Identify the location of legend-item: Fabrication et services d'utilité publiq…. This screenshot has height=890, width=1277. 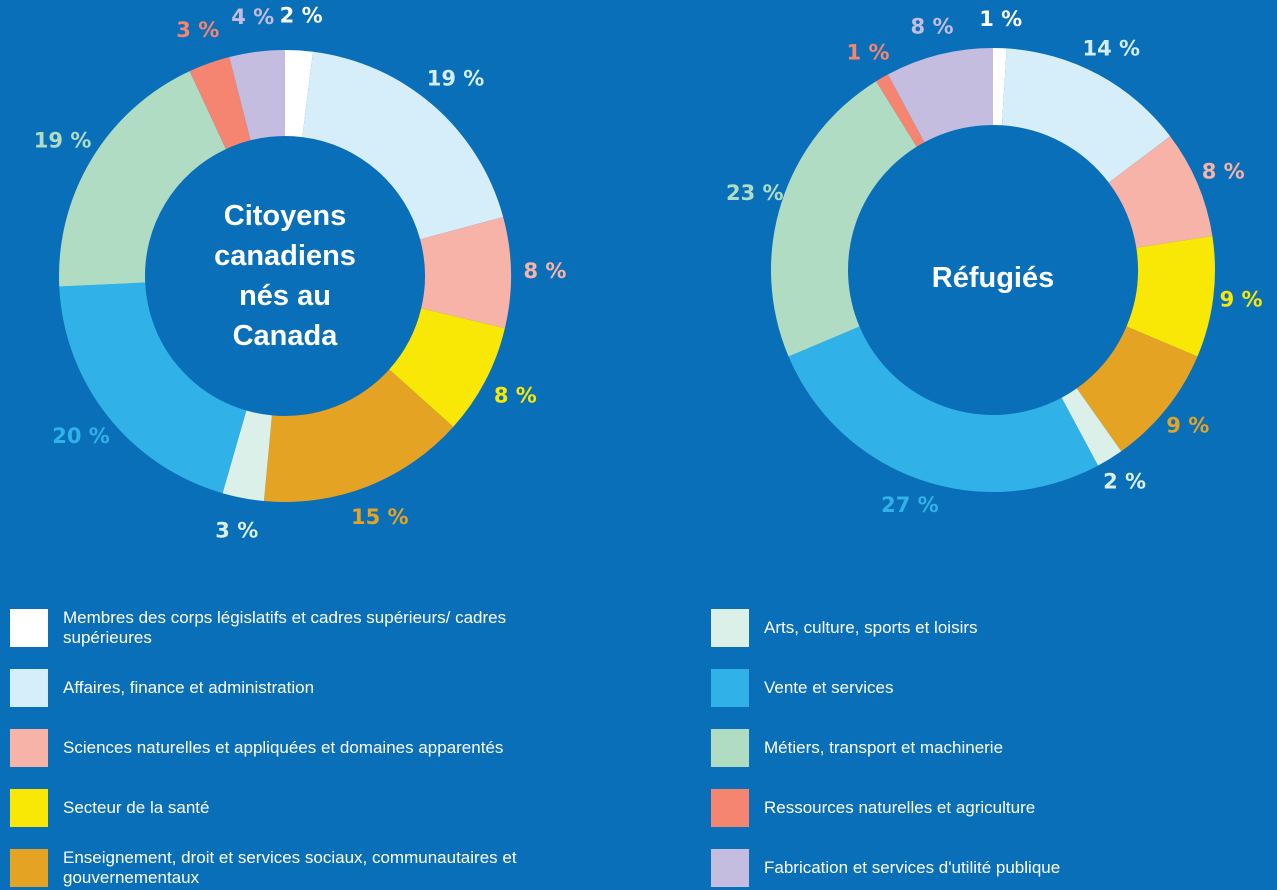
(971, 868).